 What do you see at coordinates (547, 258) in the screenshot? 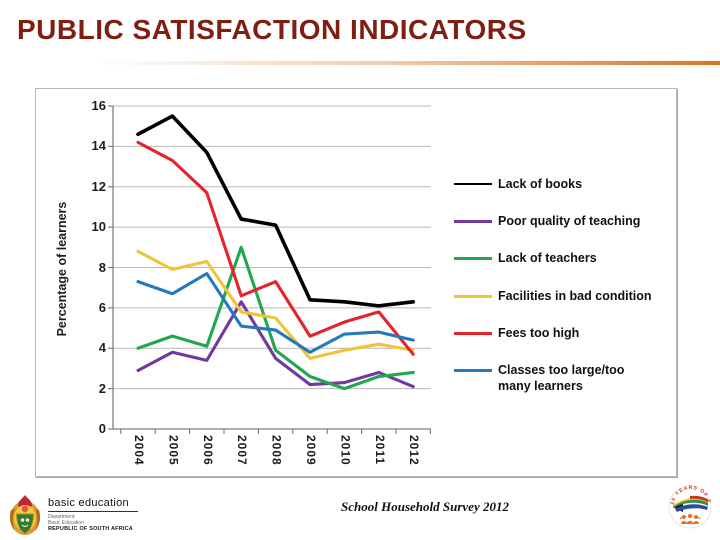
I see `legend-label: Lack of teachers` at bounding box center [547, 258].